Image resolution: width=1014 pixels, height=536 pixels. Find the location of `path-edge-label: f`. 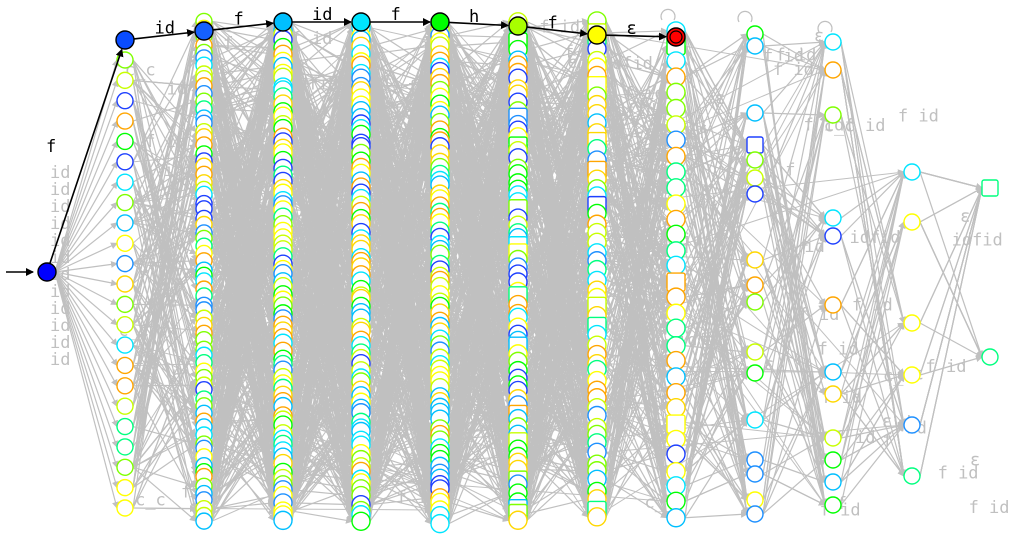

path-edge-label: f is located at coordinates (396, 15).